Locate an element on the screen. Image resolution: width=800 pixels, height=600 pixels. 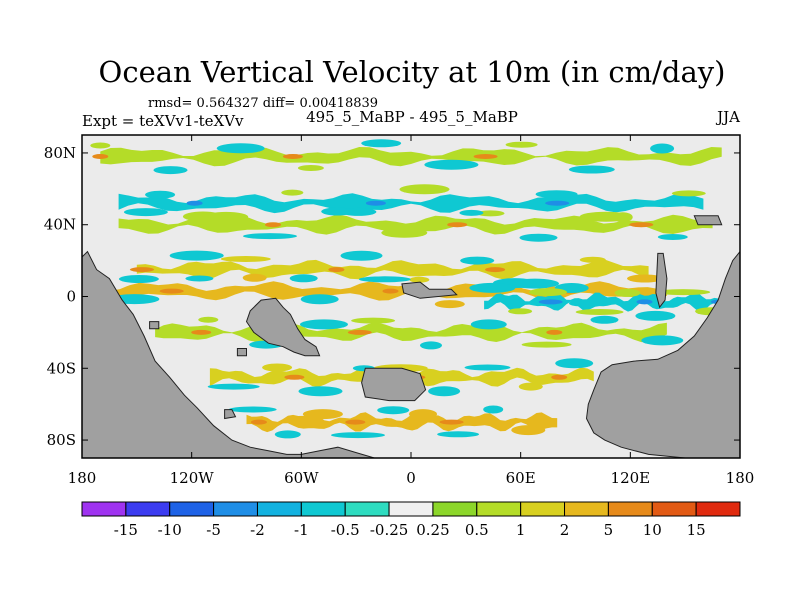
y-tick-label: 80N is located at coordinates (60, 153).